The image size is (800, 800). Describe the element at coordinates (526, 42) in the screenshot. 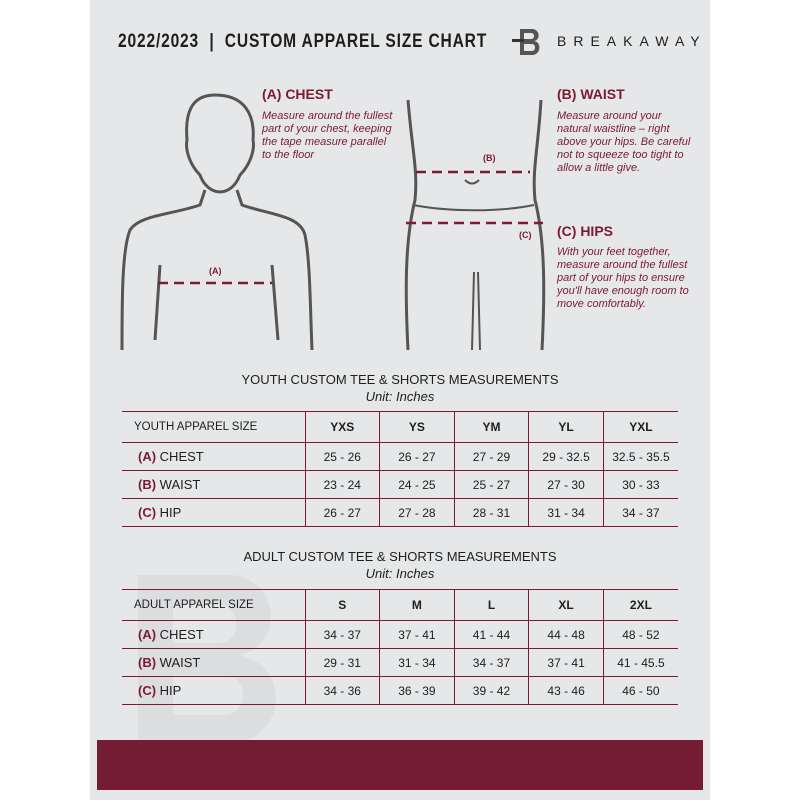

I see `breakaway-logo-icon` at that location.